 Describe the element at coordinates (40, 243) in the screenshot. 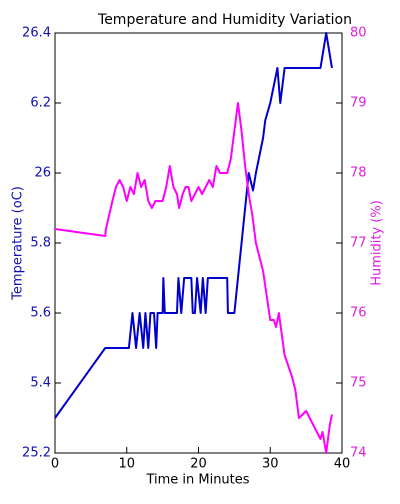

I see `y-tick-label: 5.8` at that location.